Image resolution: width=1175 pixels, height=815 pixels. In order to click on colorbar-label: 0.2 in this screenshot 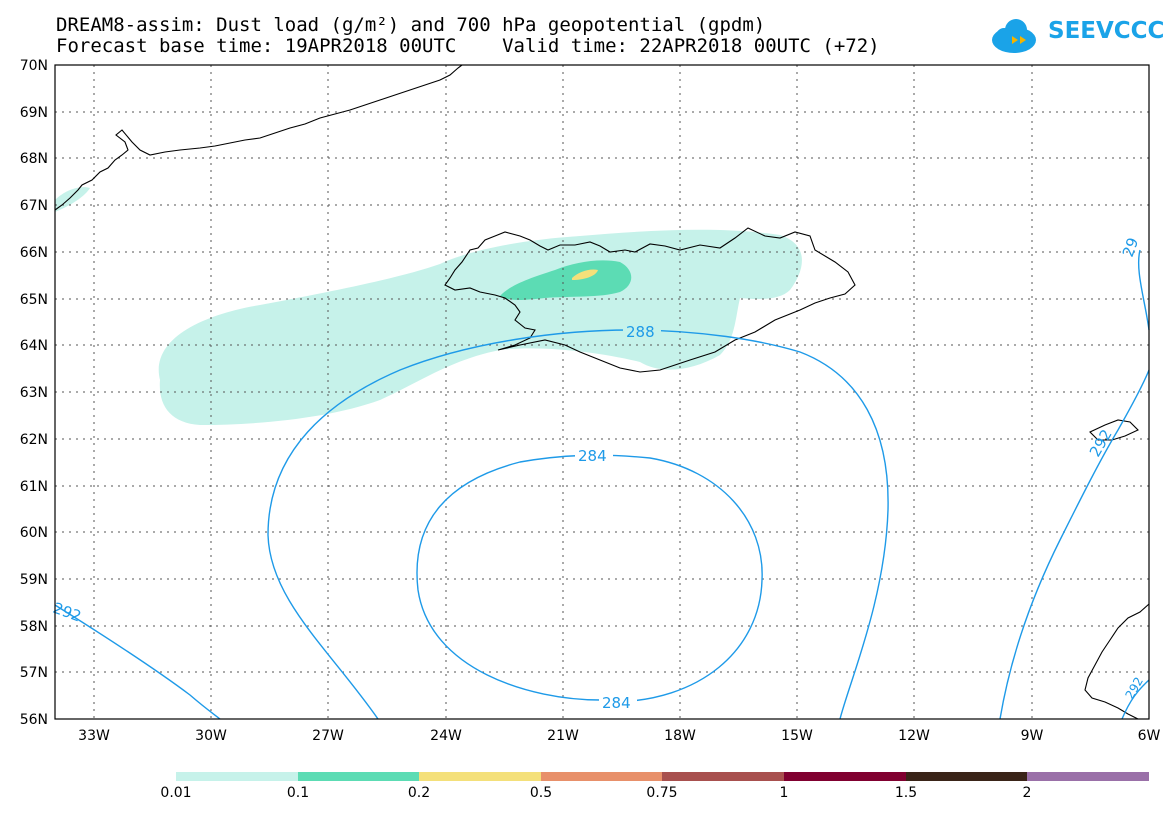, I will do `click(419, 793)`.